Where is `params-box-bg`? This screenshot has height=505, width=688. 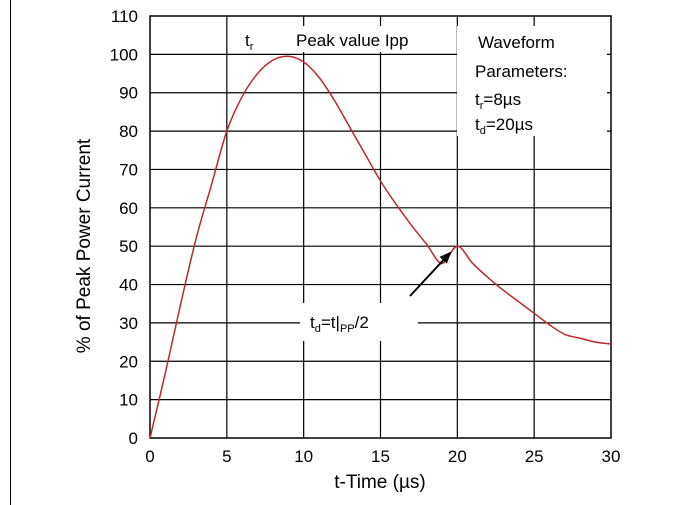 params-box-bg is located at coordinates (532, 81).